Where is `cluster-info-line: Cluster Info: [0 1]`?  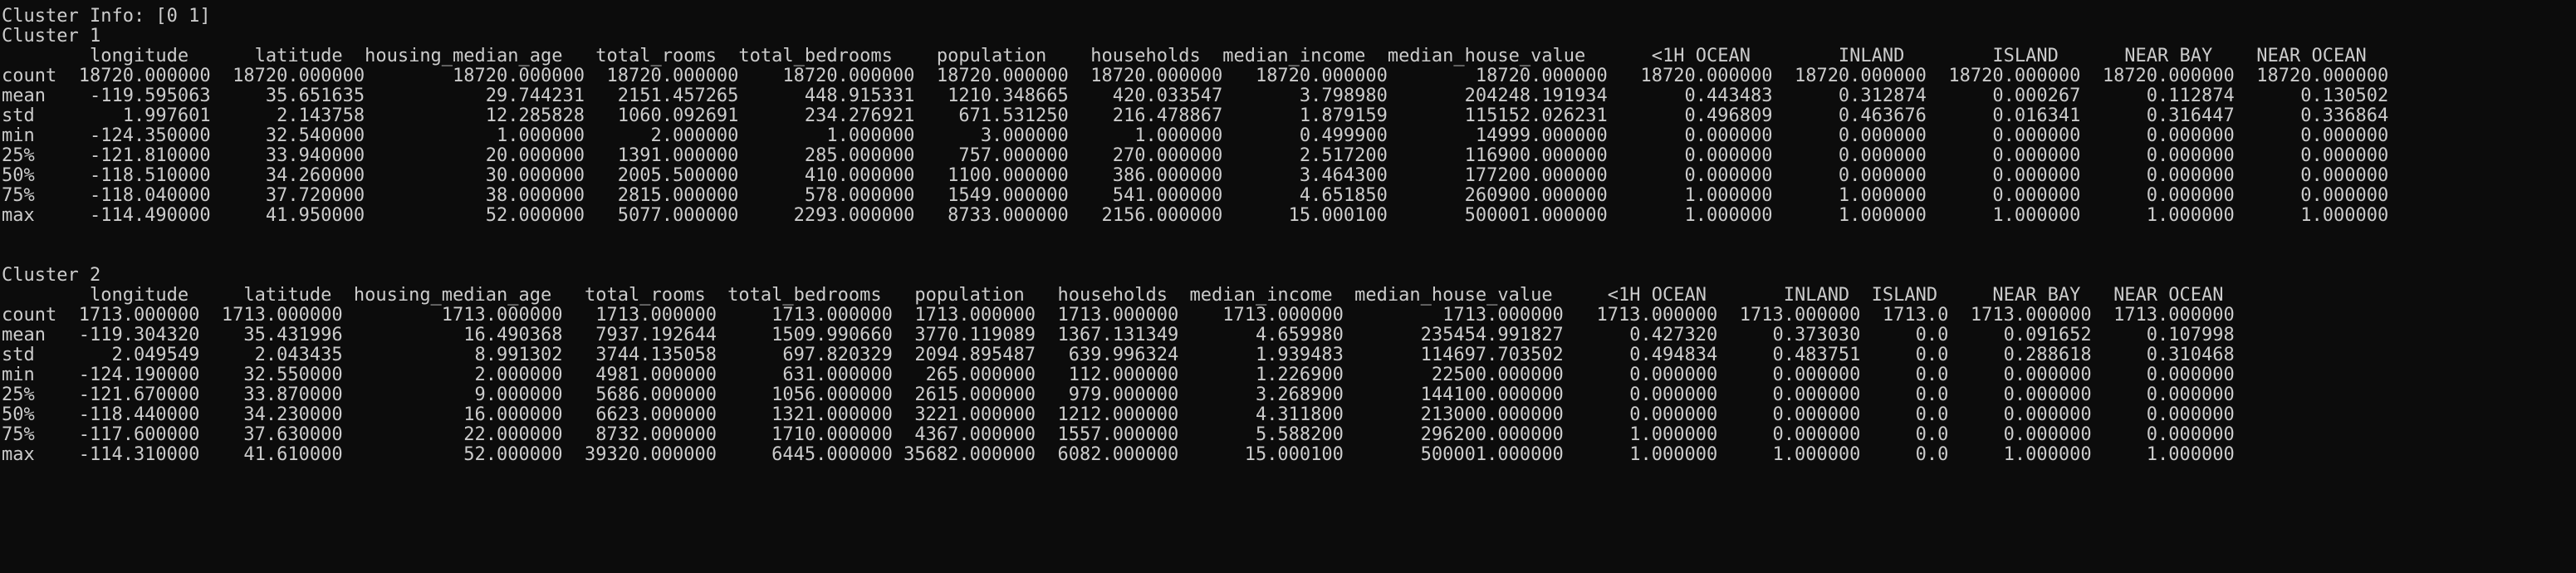
cluster-info-line: Cluster Info: [0 1] is located at coordinates (107, 16).